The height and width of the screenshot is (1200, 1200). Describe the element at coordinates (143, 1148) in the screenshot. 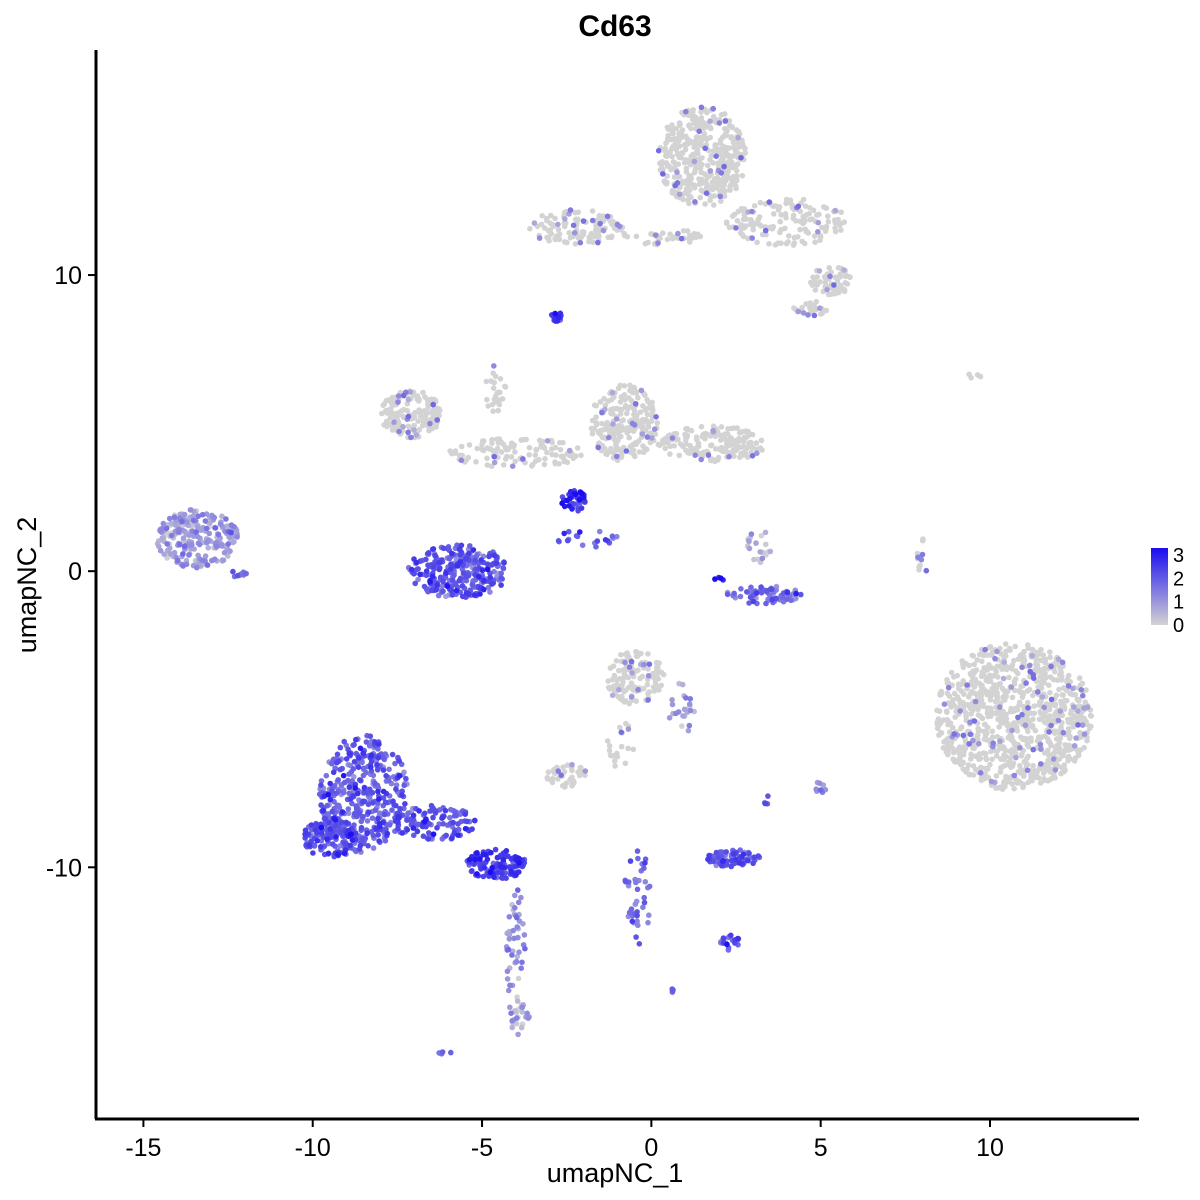

I see `x-tick-label: -15` at that location.